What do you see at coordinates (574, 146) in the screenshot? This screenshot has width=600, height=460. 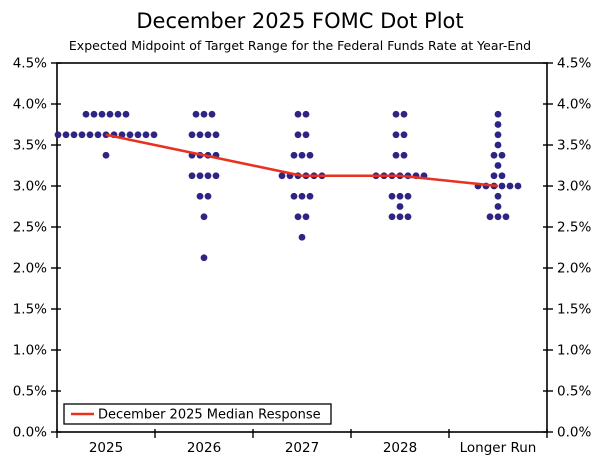 I see `y-axis-label-right: 3.5%` at bounding box center [574, 146].